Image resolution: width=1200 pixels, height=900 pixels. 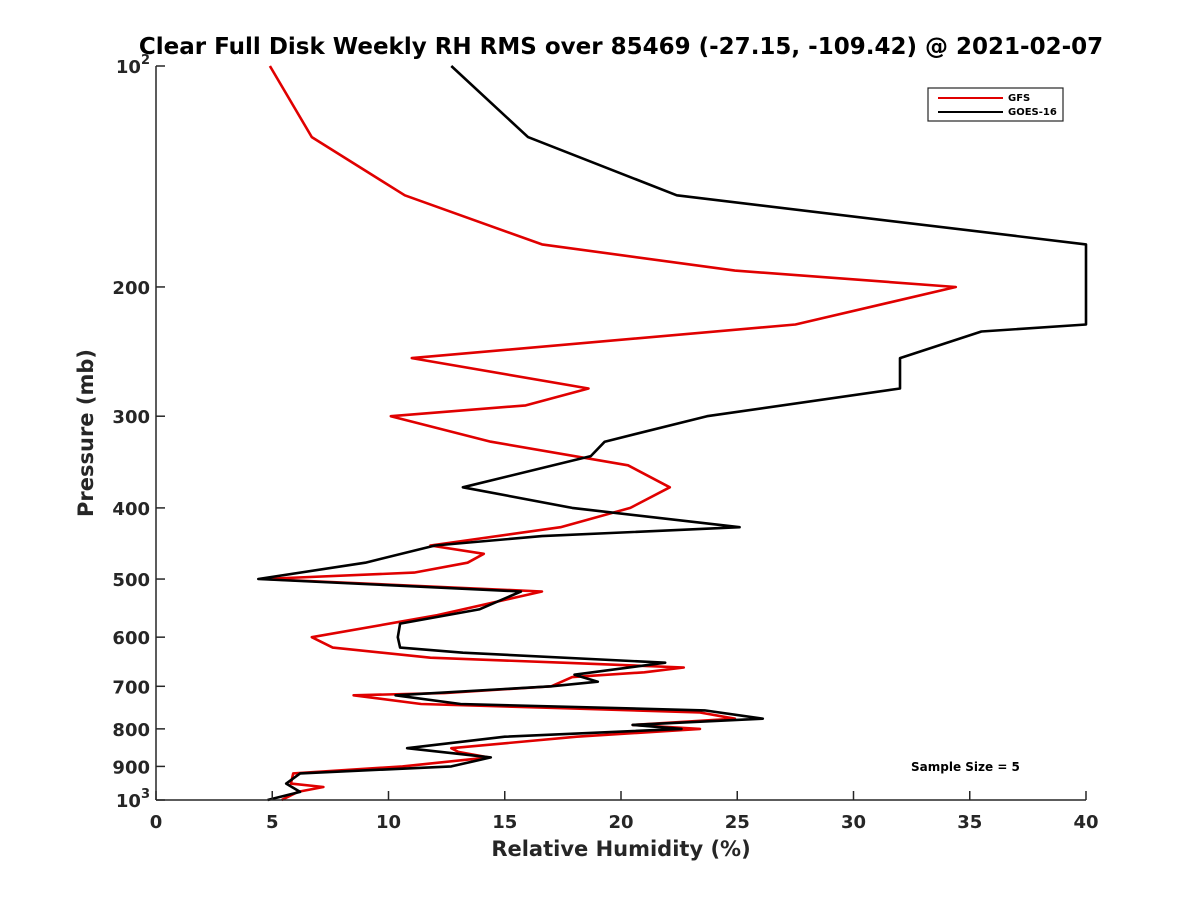 I want to click on y-tick-label: 10³, so click(x=133, y=799).